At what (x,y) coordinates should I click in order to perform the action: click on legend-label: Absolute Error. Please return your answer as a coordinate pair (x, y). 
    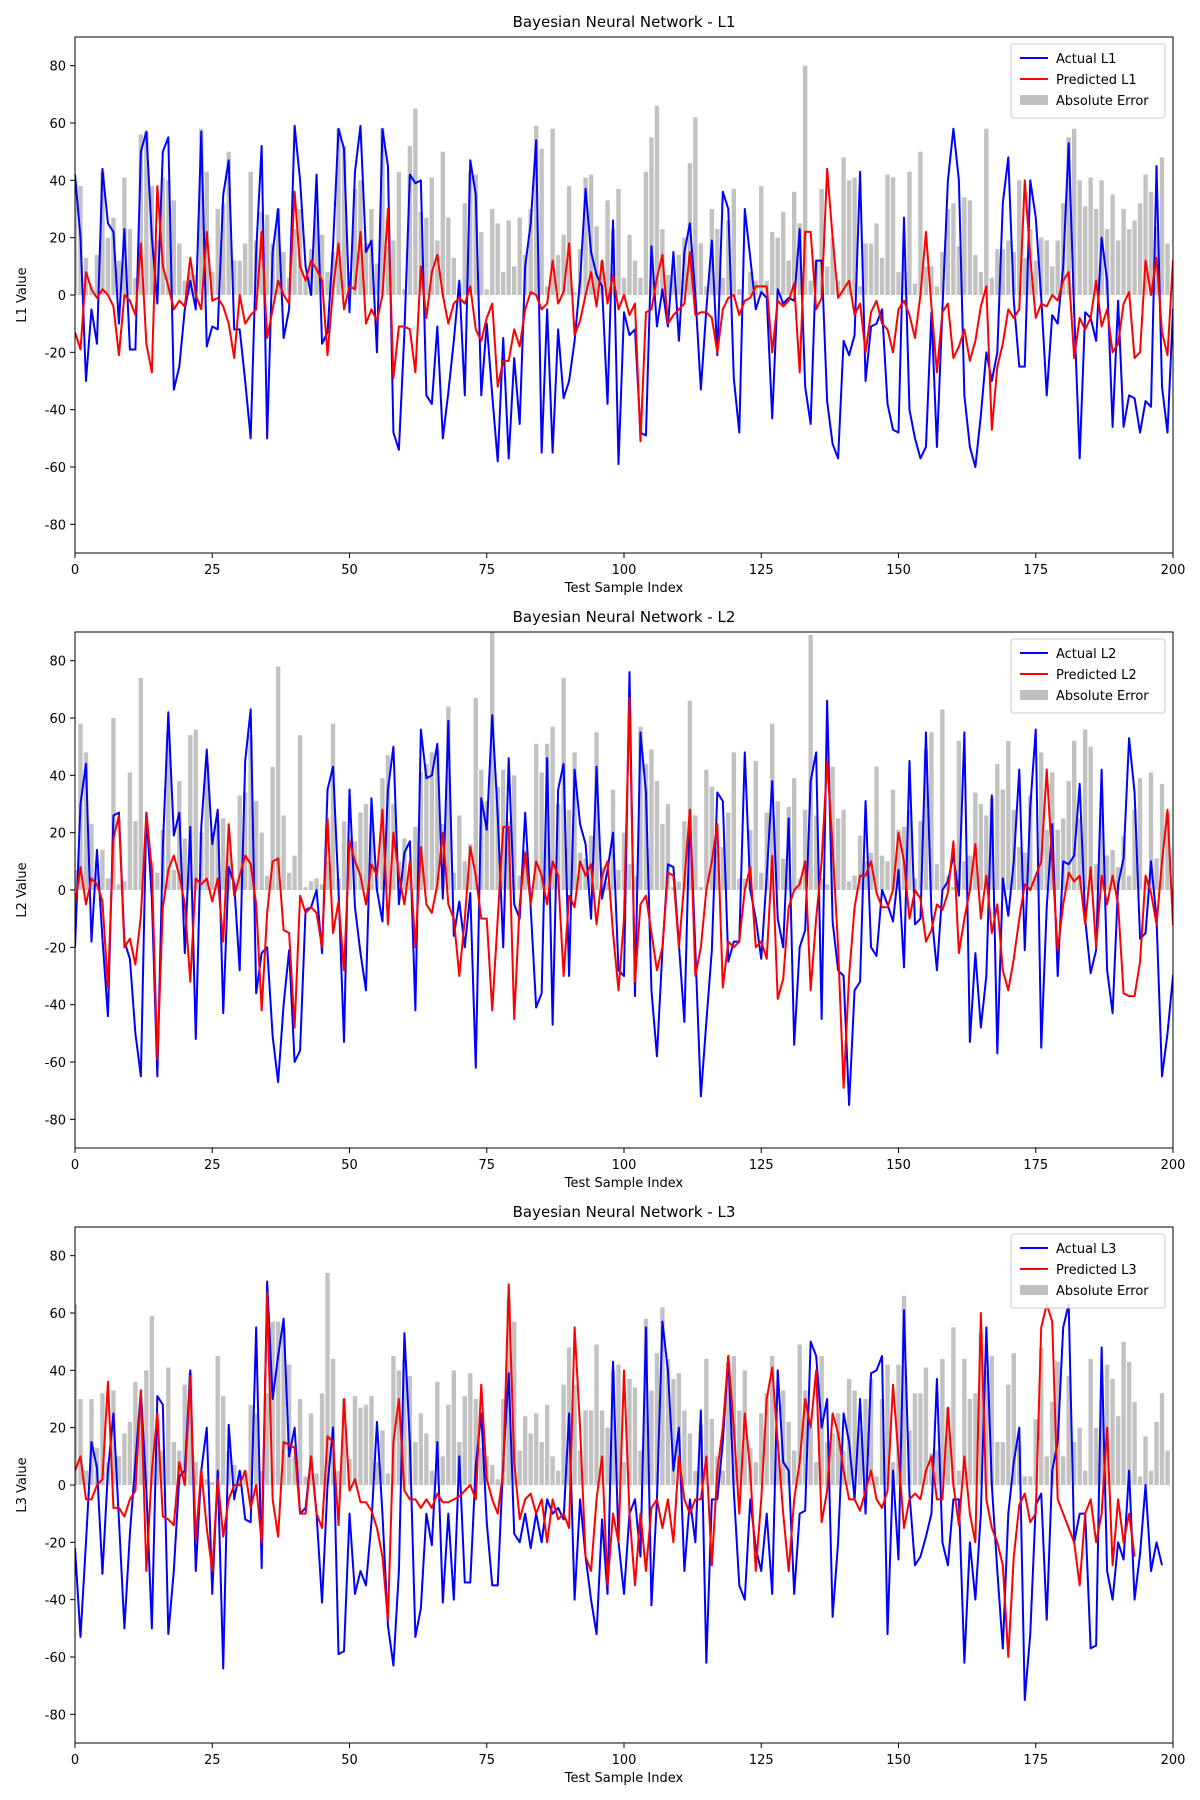
    Looking at the image, I should click on (1102, 101).